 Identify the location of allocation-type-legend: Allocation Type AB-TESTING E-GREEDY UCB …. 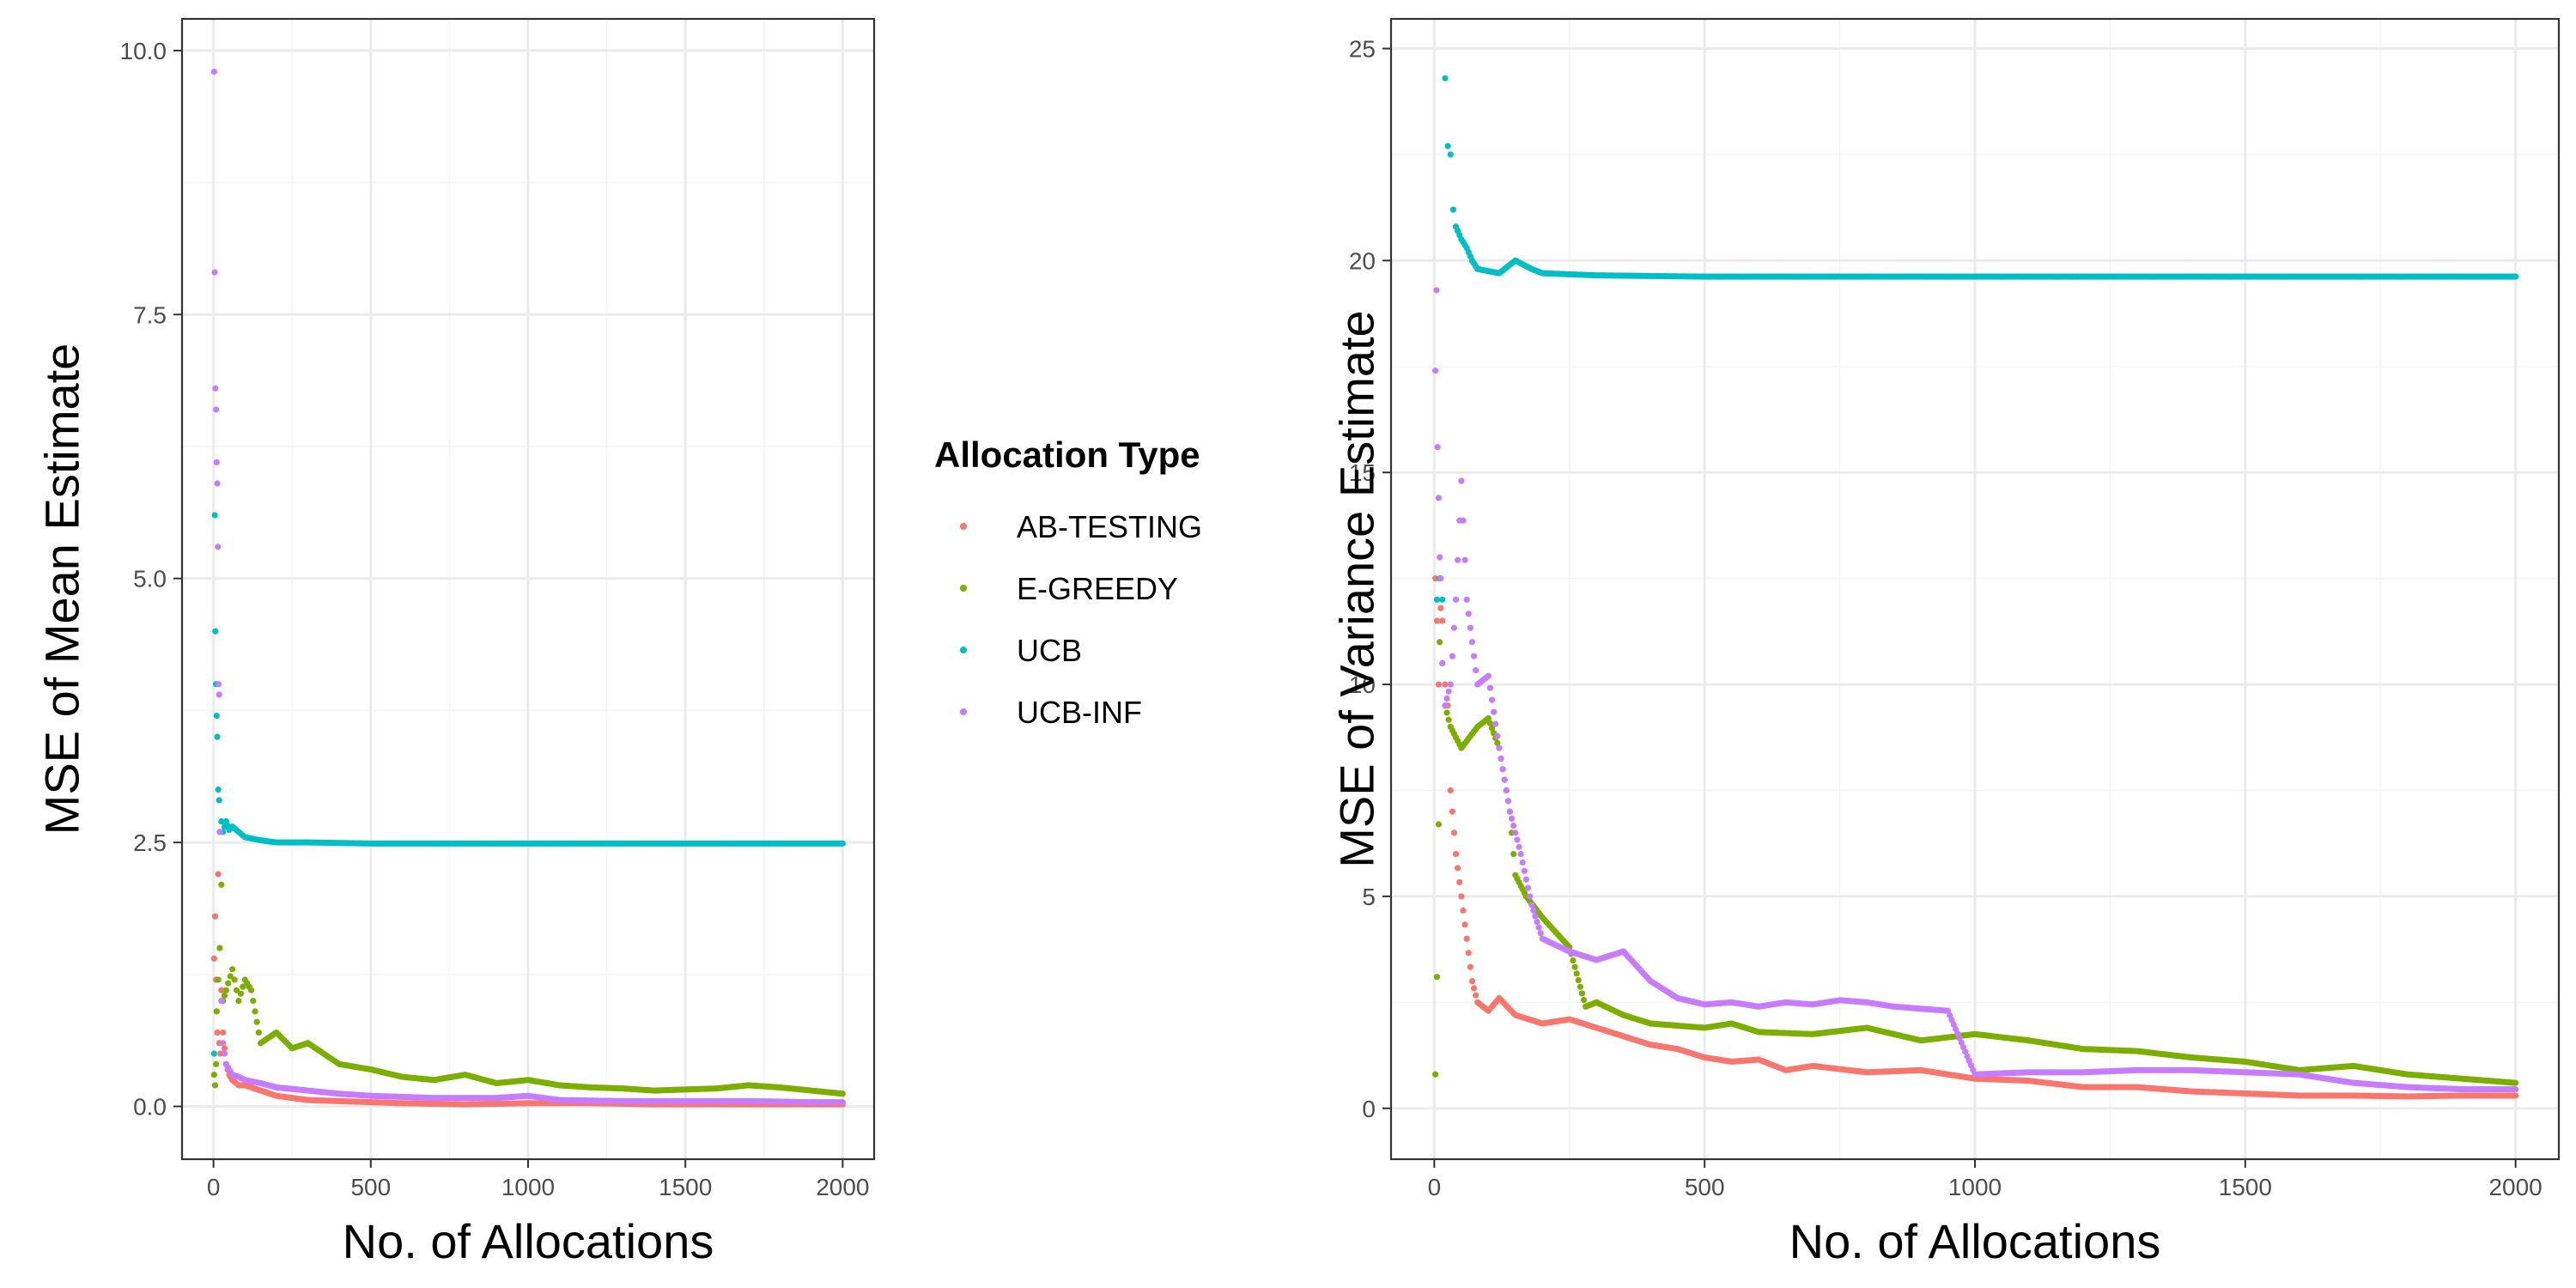
(1068, 582).